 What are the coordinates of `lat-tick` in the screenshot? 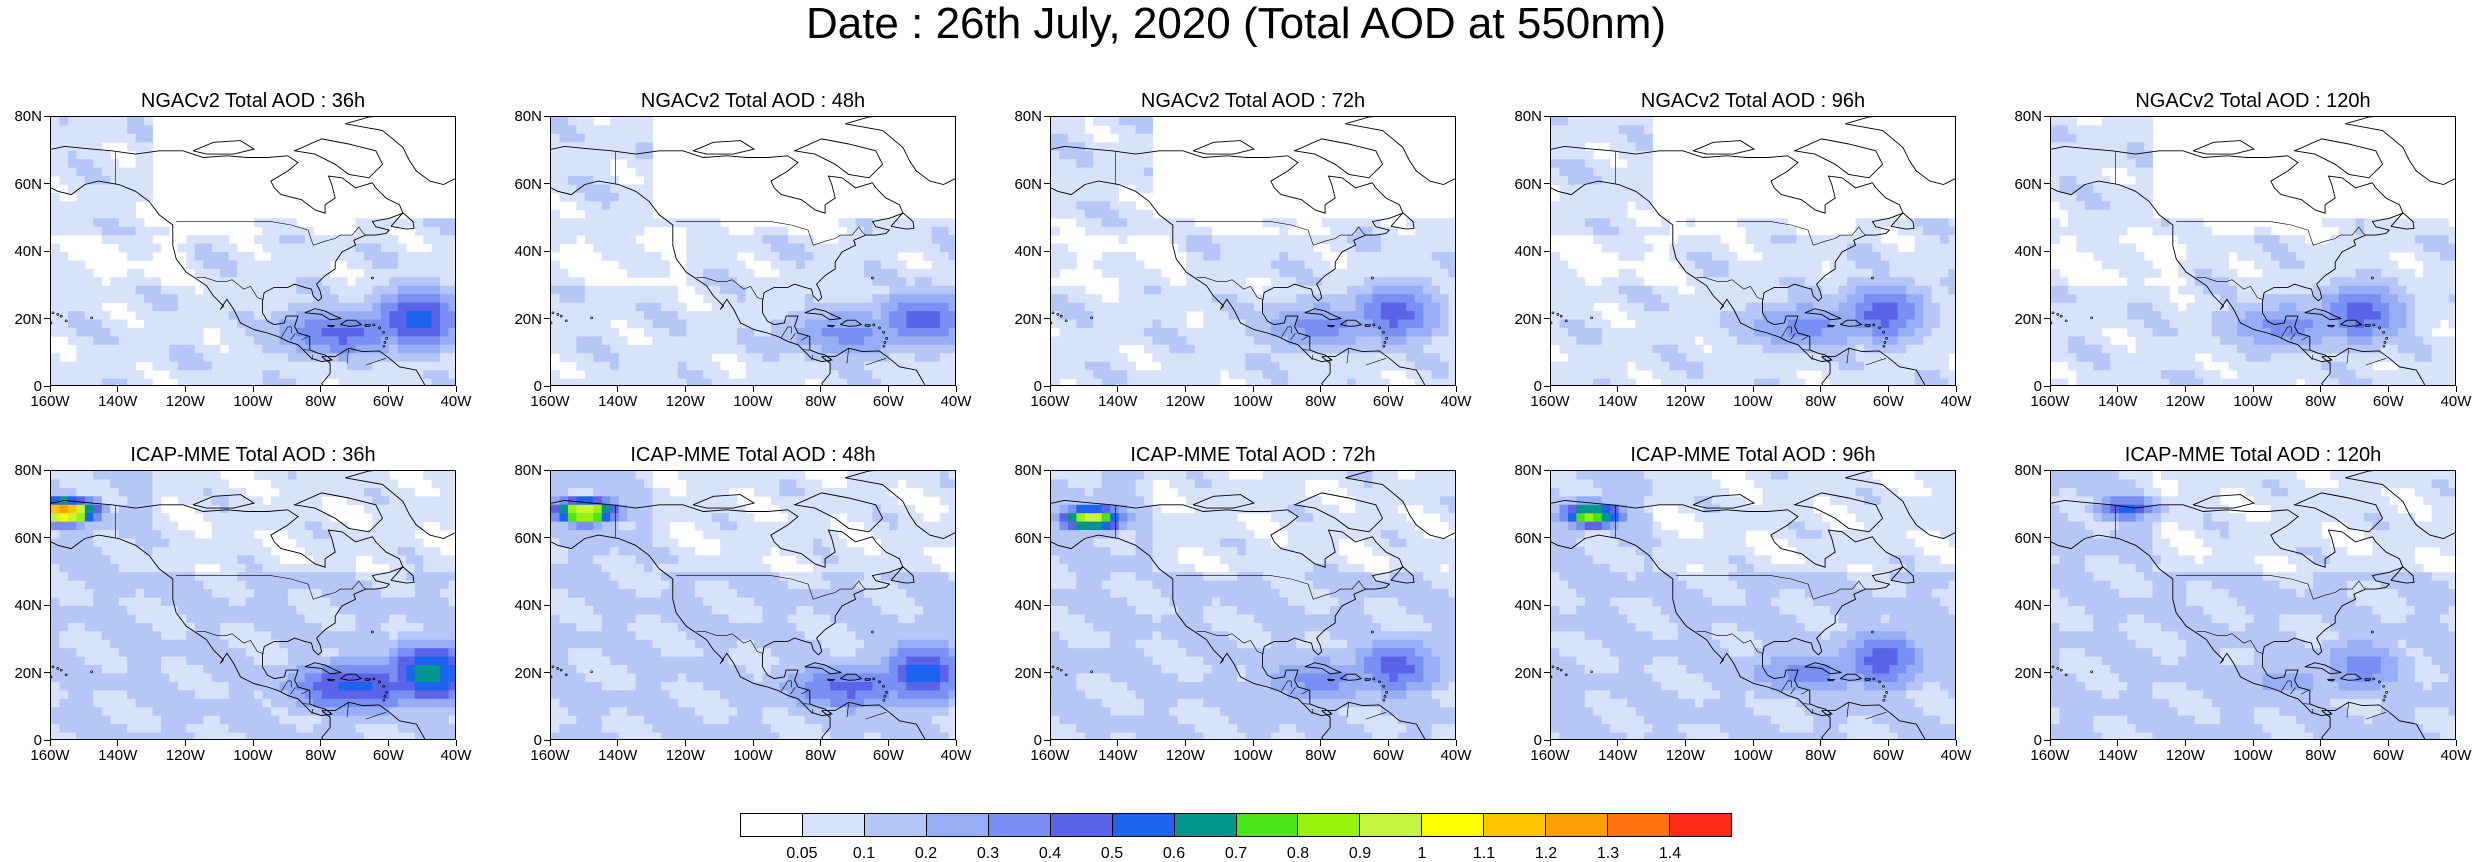 It's located at (1547, 318).